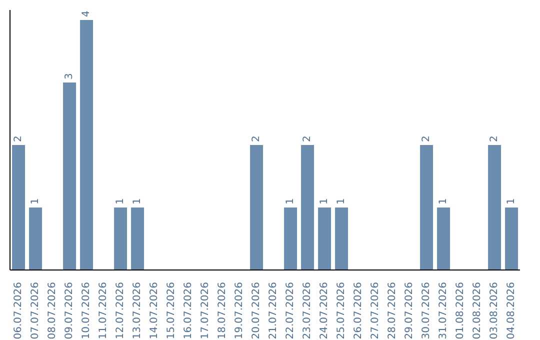 This screenshot has width=540, height=340. I want to click on x-tick-label: 30.07.2026, so click(426, 311).